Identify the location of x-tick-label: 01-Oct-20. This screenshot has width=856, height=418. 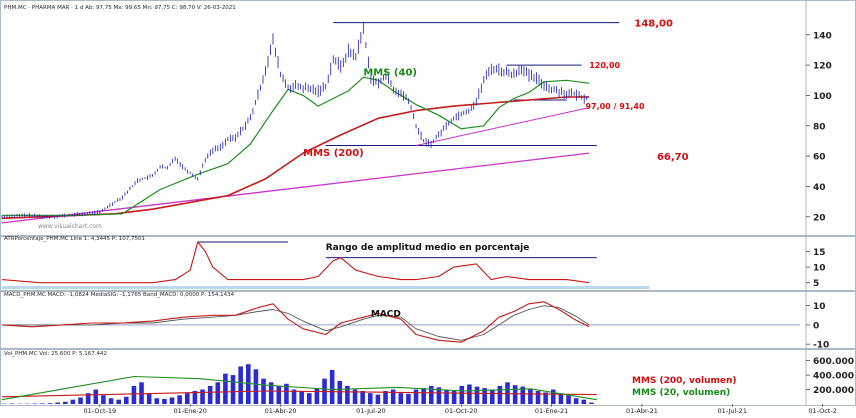
(461, 411).